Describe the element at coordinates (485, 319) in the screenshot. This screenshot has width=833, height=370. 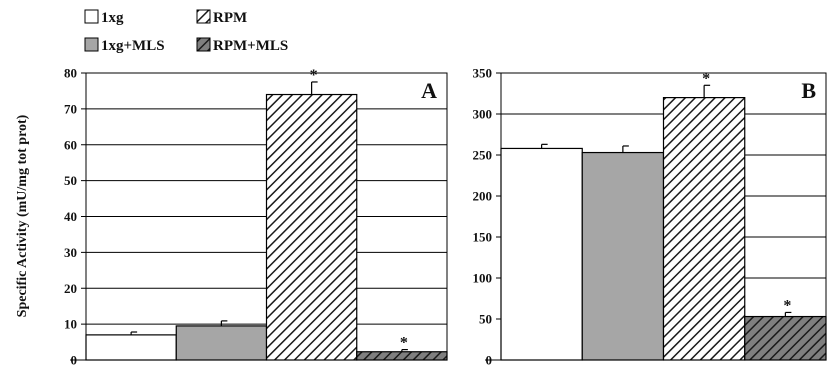
I see `y-tick-label-b-50: 50` at that location.